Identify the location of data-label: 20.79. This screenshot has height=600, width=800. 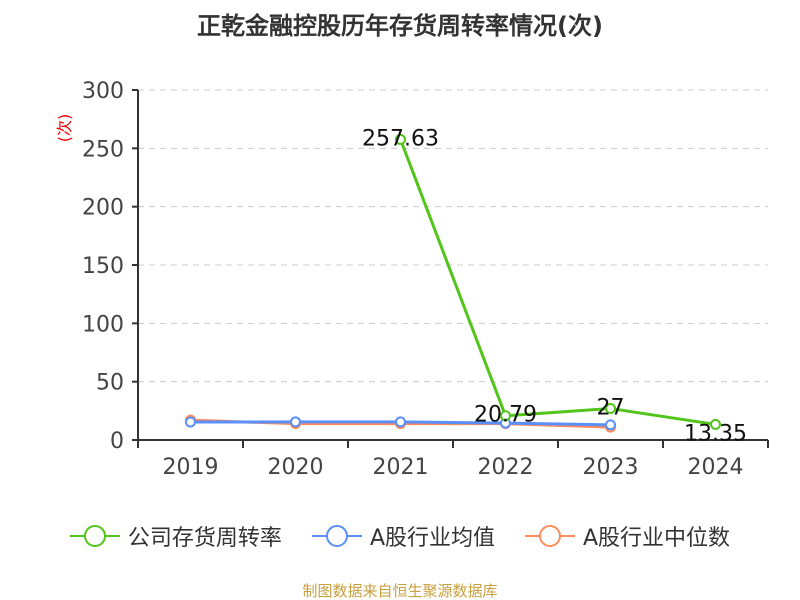
(505, 415).